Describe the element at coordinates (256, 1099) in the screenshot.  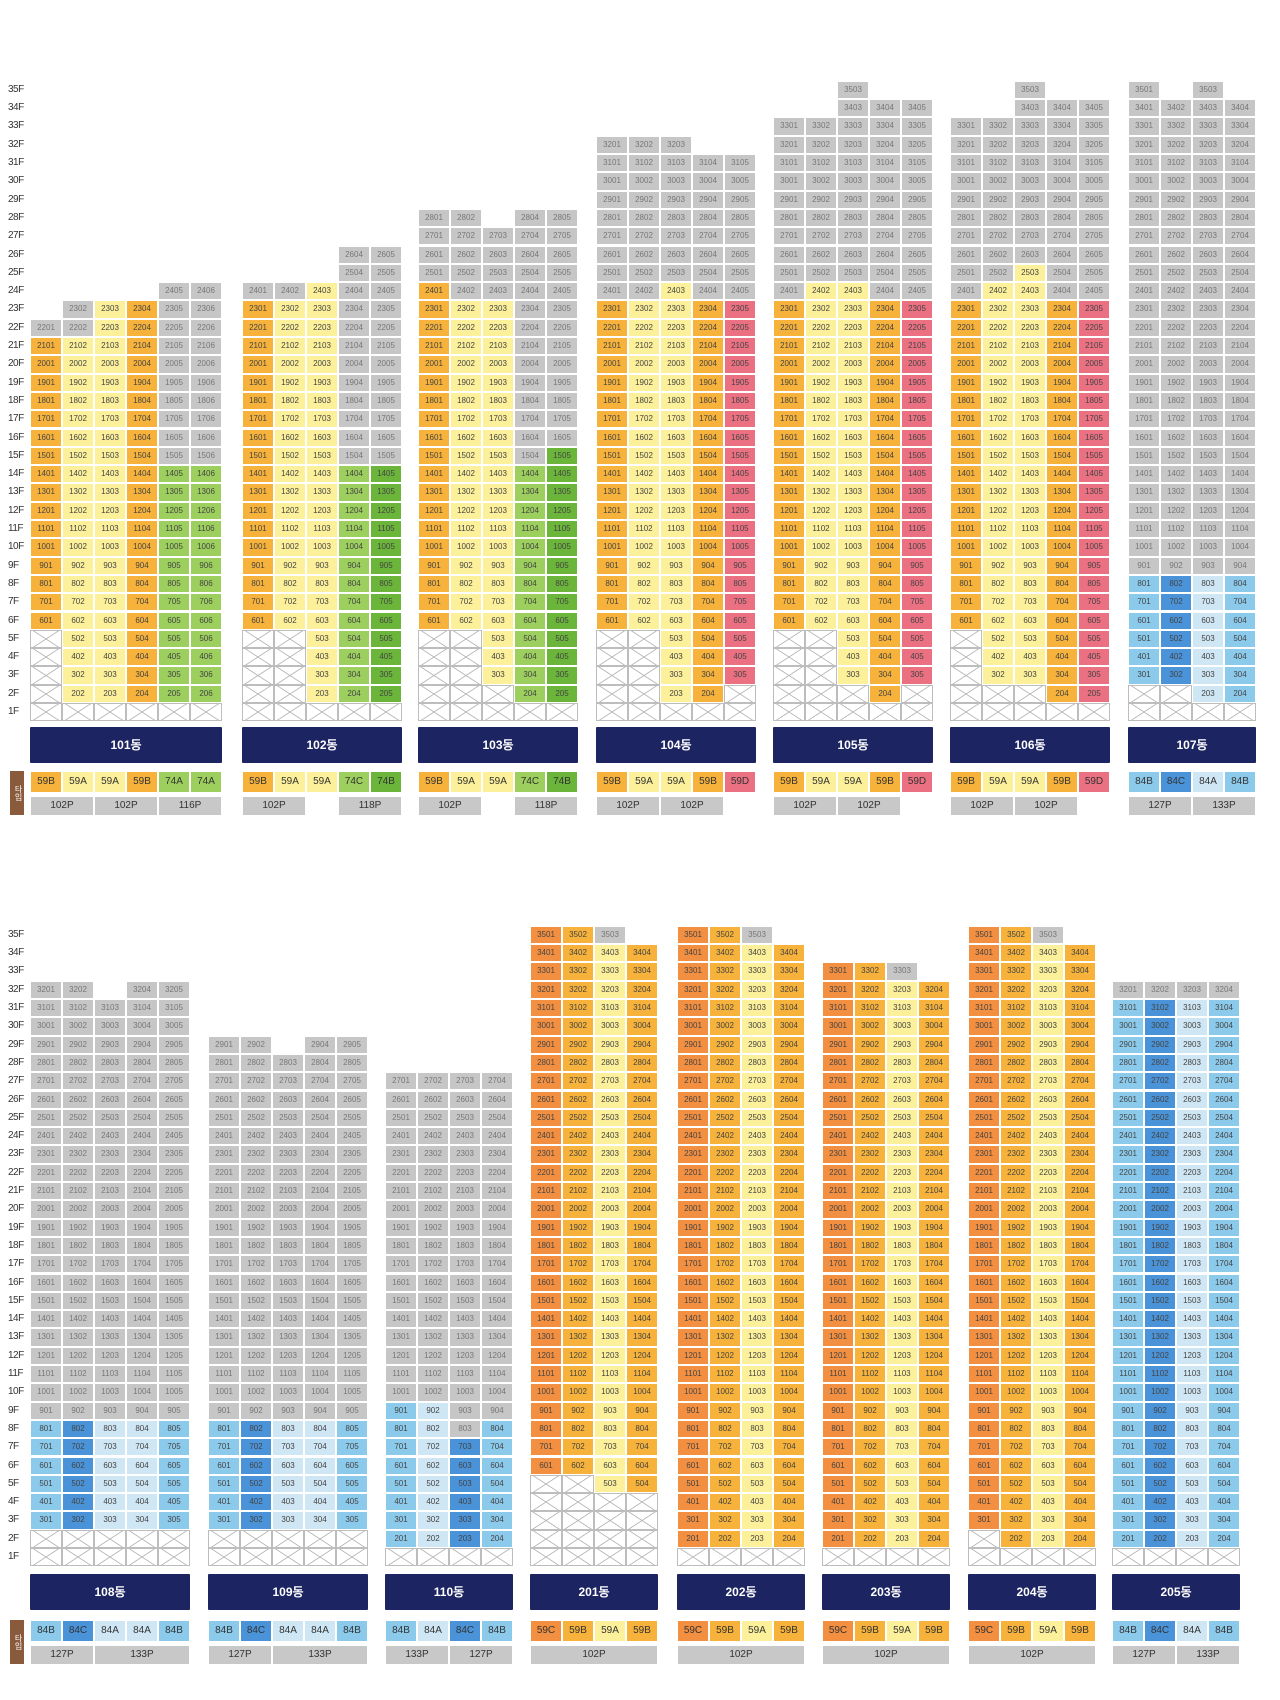
I see `unit-cell-sold: 2602` at that location.